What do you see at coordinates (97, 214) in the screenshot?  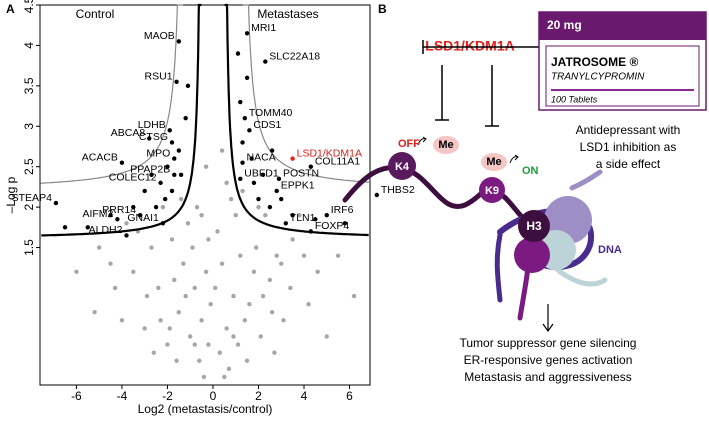 I see `point-label: AIFM2` at bounding box center [97, 214].